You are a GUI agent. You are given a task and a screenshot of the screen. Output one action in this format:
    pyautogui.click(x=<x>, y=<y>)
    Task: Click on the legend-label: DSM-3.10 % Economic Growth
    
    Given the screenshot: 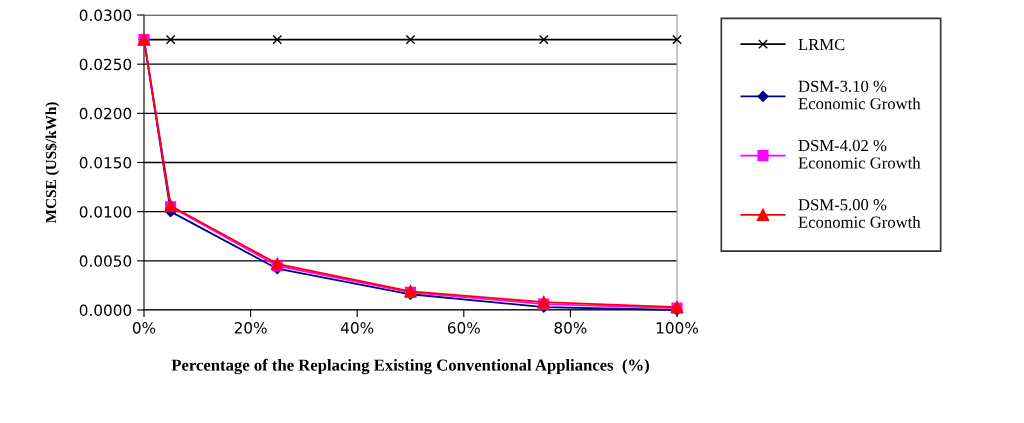 What is the action you would take?
    pyautogui.click(x=859, y=95)
    